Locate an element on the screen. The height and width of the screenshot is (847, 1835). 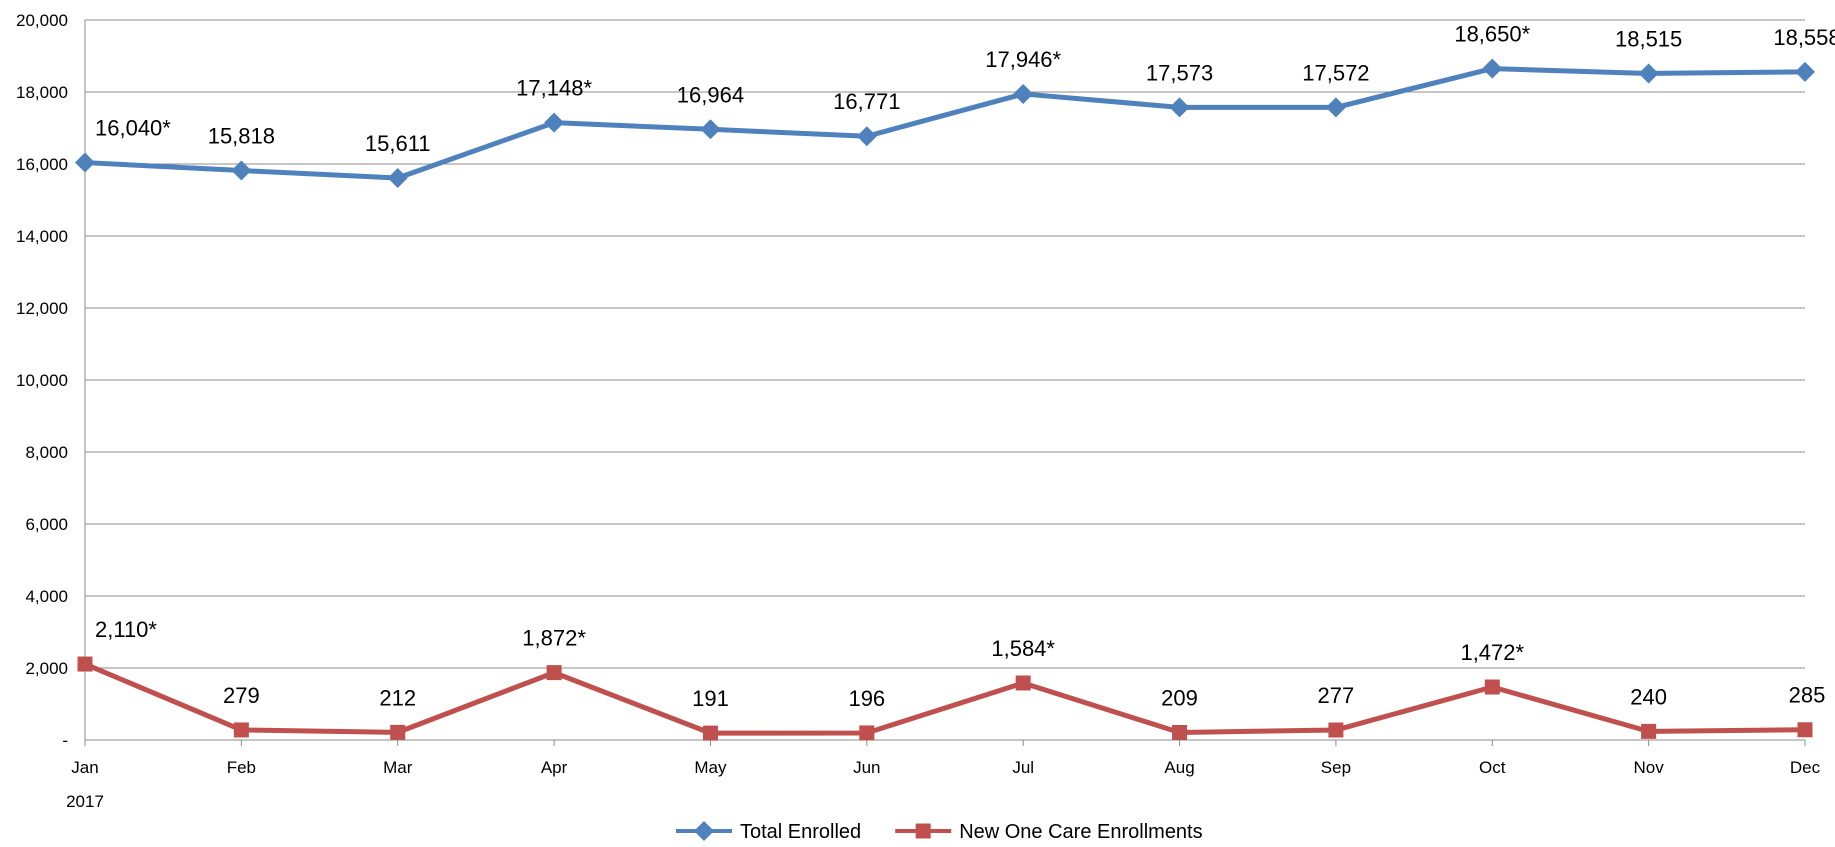
data-label: 1,472* is located at coordinates (1492, 652).